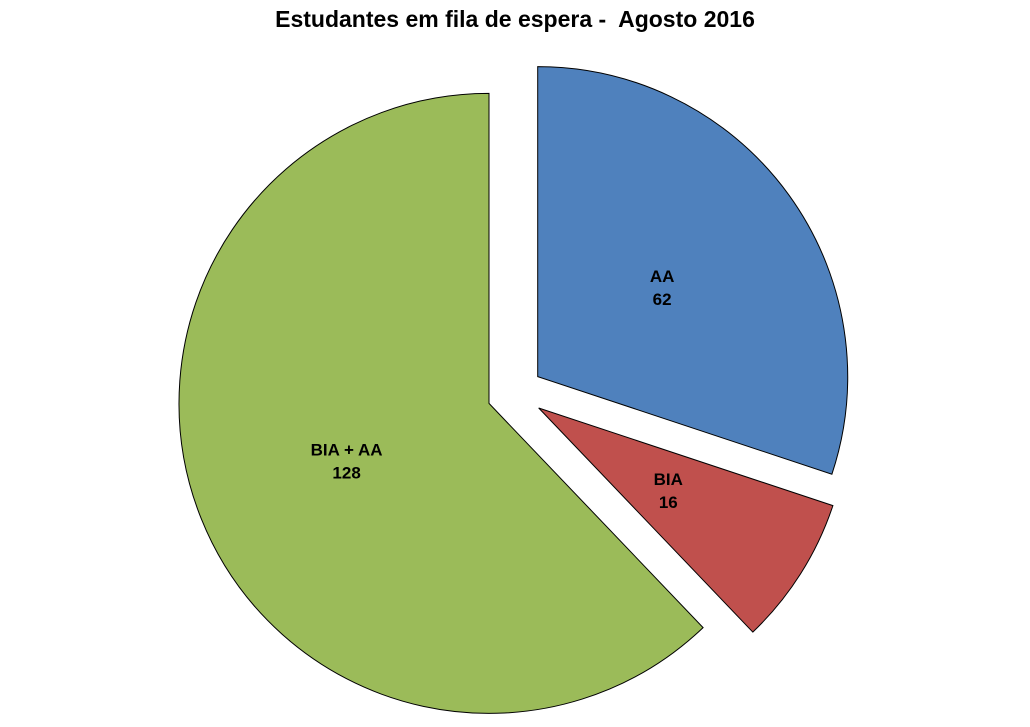 Image resolution: width=1030 pixels, height=727 pixels. What do you see at coordinates (668, 502) in the screenshot?
I see `slice-value-bia: 16` at bounding box center [668, 502].